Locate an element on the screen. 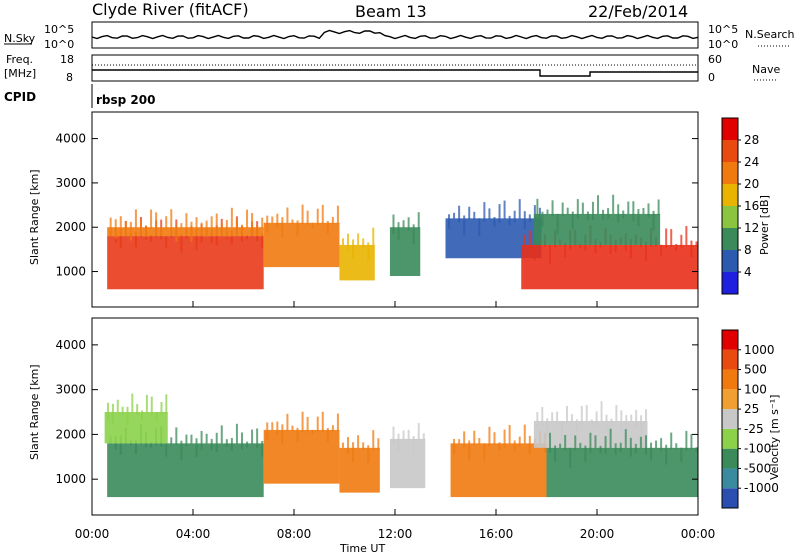  colorbar-tick-label: 4 is located at coordinates (748, 272).